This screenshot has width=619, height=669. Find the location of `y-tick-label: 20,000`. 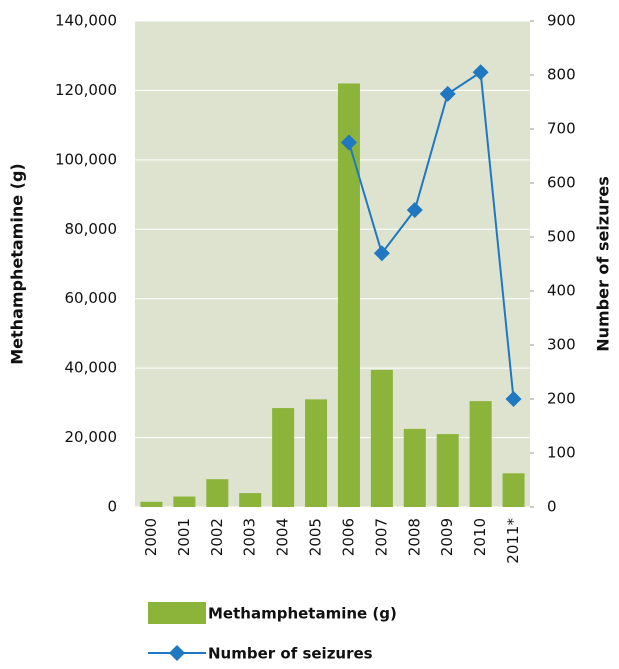

y-tick-label: 20,000 is located at coordinates (91, 437).